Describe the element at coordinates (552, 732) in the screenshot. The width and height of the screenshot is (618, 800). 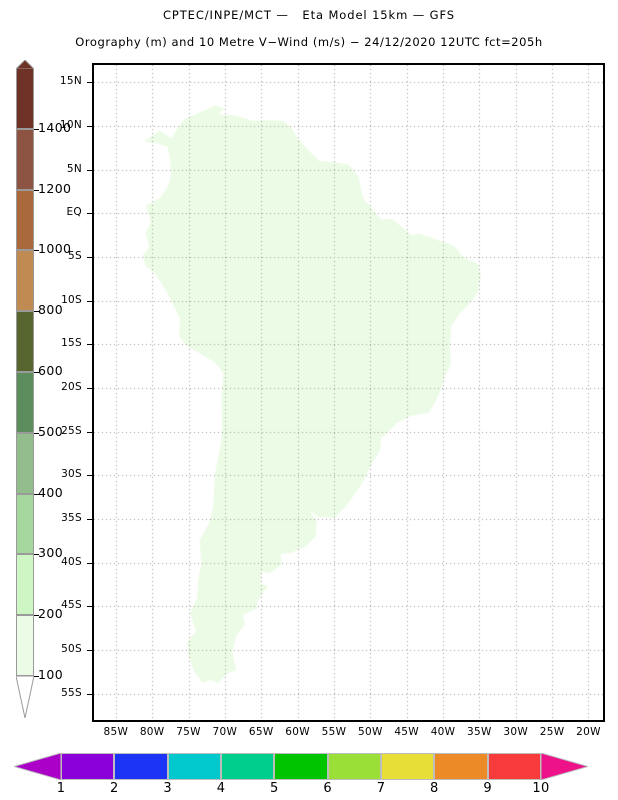
I see `longitude-tick-label: 25W` at that location.